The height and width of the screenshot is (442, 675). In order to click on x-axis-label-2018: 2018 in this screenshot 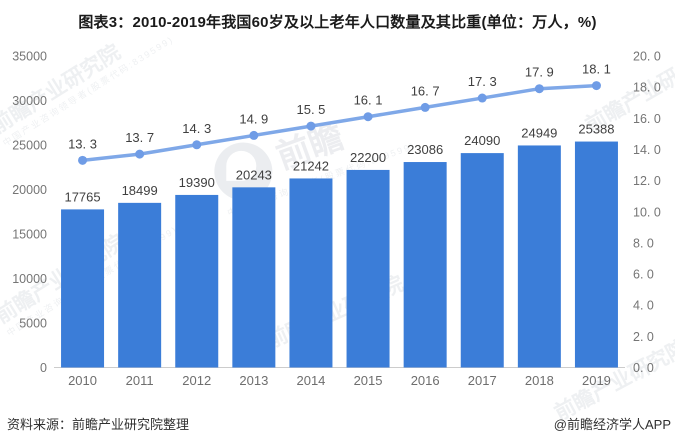, I will do `click(539, 380)`.